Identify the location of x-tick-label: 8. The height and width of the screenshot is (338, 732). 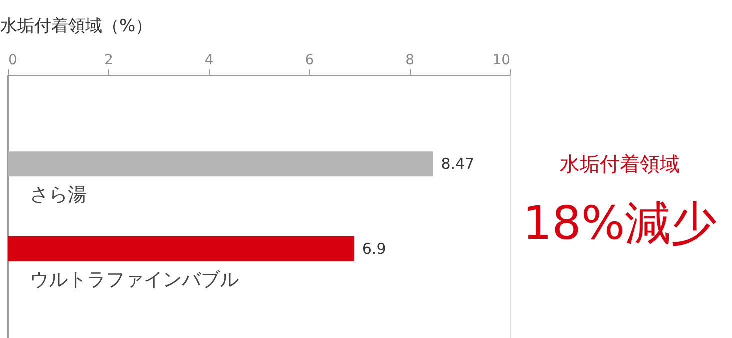
(410, 60).